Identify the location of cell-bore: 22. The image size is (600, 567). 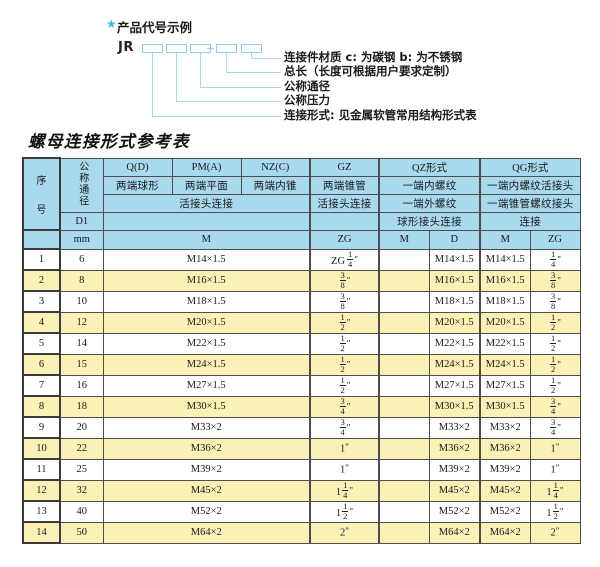
(81, 448).